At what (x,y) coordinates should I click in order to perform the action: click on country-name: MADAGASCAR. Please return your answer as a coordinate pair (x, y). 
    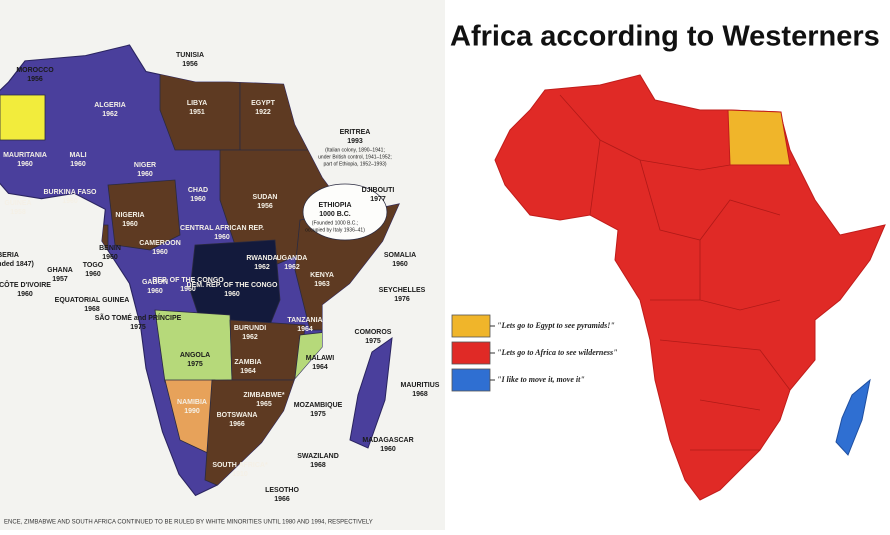
    Looking at the image, I should click on (387, 440).